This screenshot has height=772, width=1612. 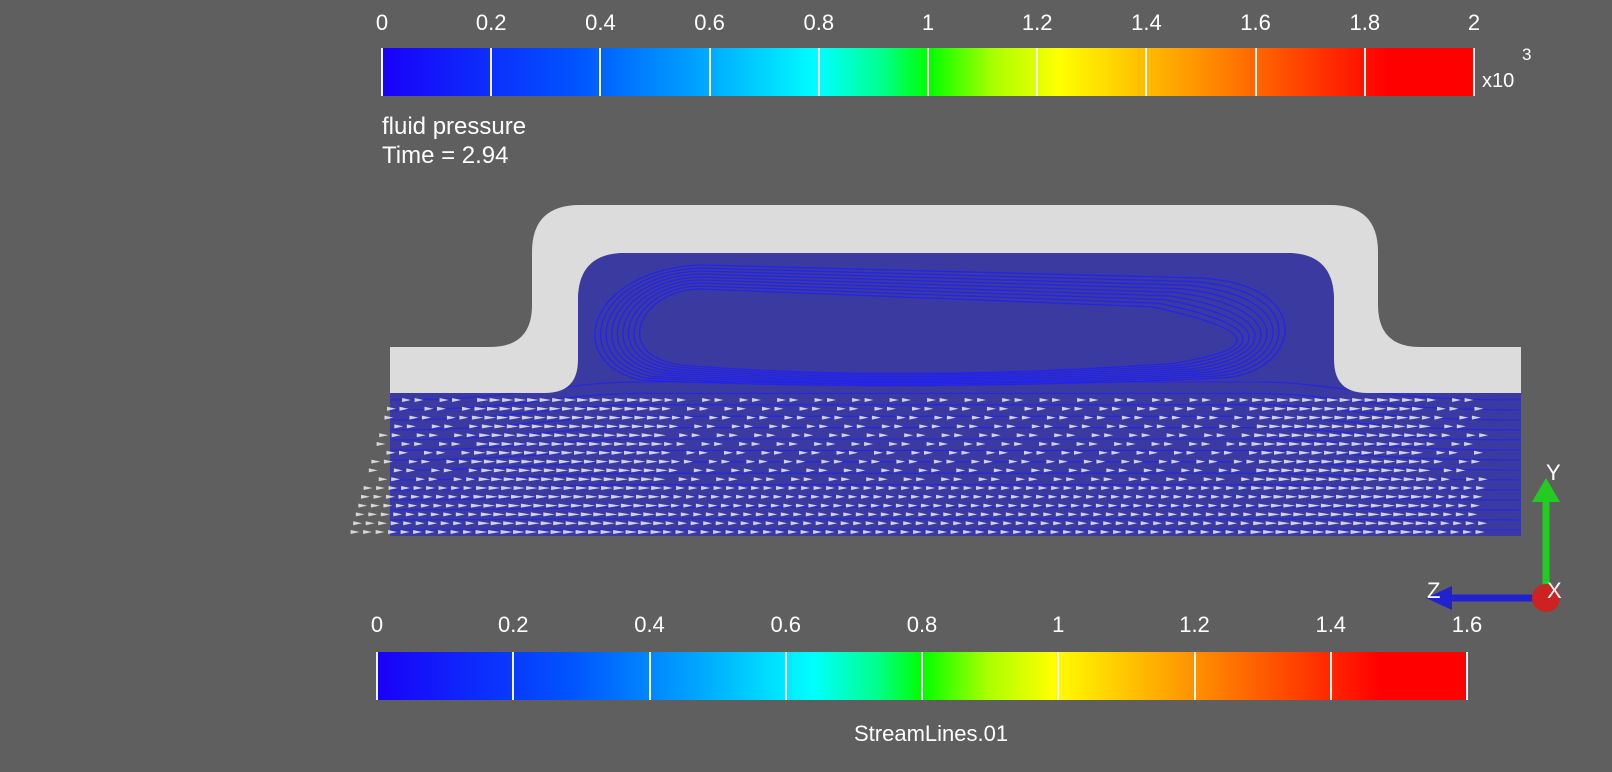 I want to click on legend-tick-label: 0.6, so click(x=709, y=22).